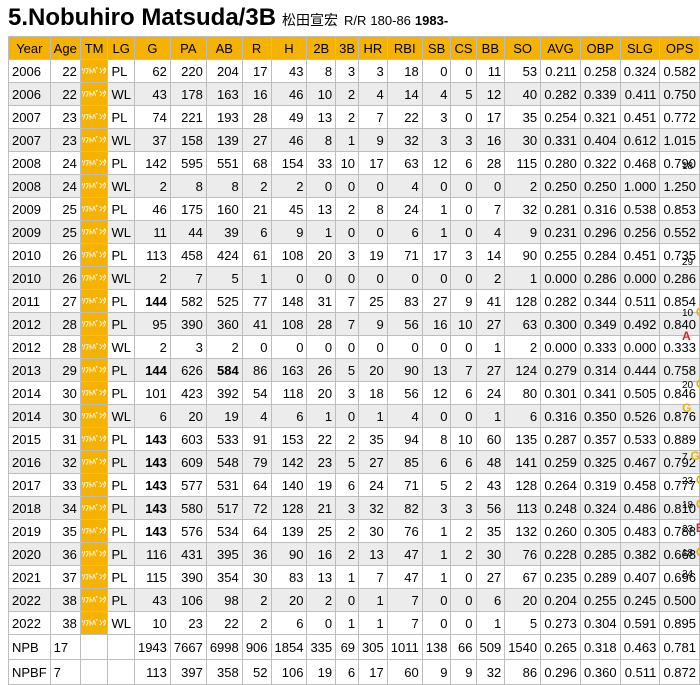 This screenshot has width=700, height=685. Describe the element at coordinates (463, 370) in the screenshot. I see `cell-cs: 7` at that location.